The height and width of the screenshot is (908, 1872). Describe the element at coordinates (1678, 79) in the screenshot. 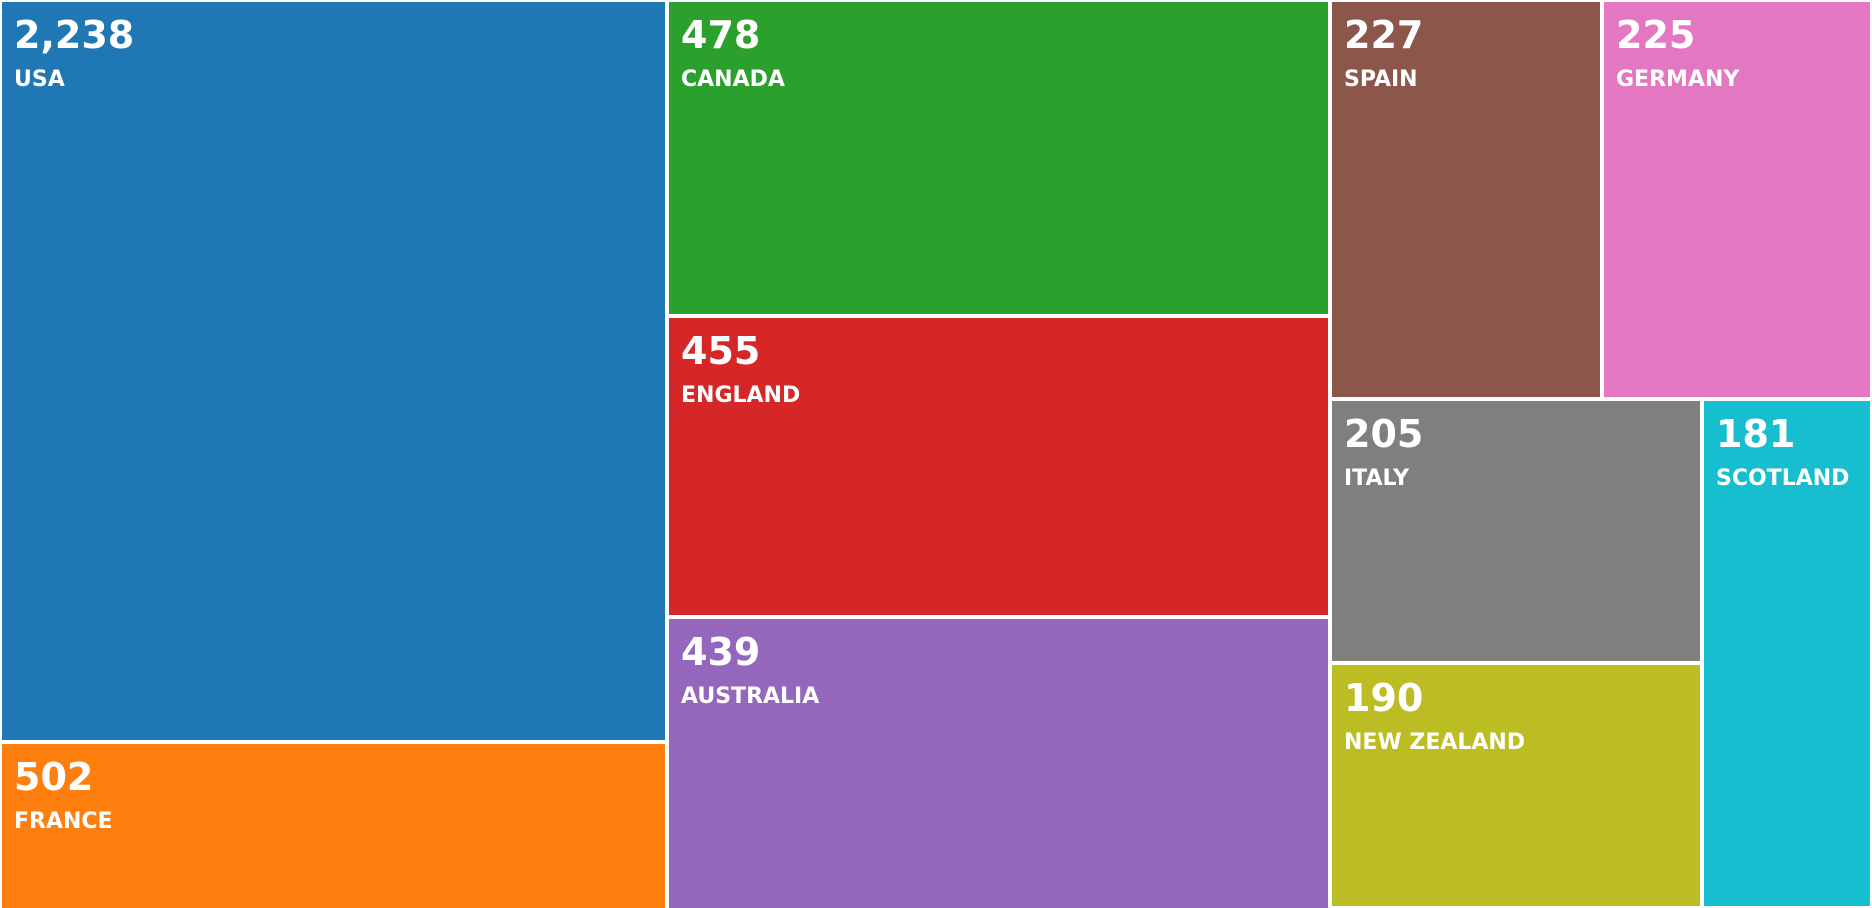

I see `tile-label: GERMANY` at that location.